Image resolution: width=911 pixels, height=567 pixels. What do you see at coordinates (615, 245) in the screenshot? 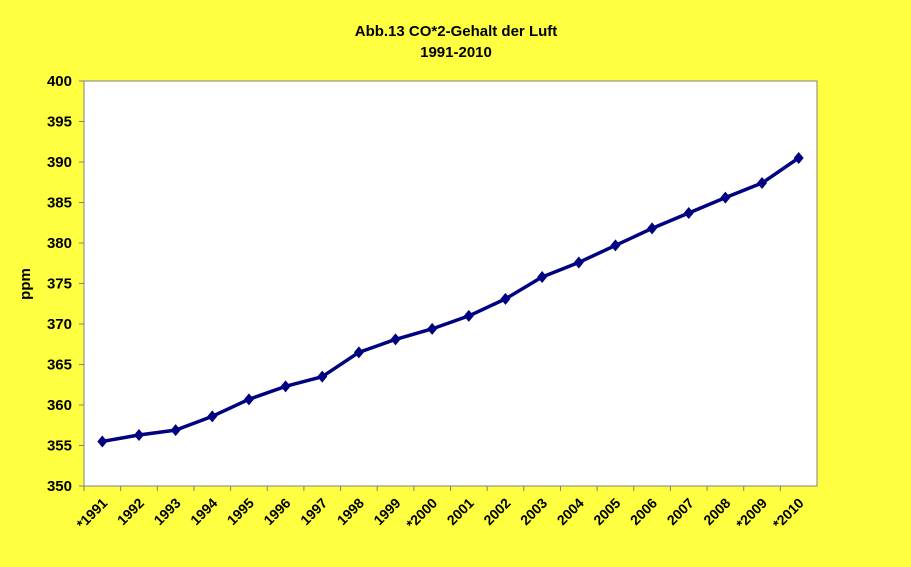
I see `data-point-2005` at bounding box center [615, 245].